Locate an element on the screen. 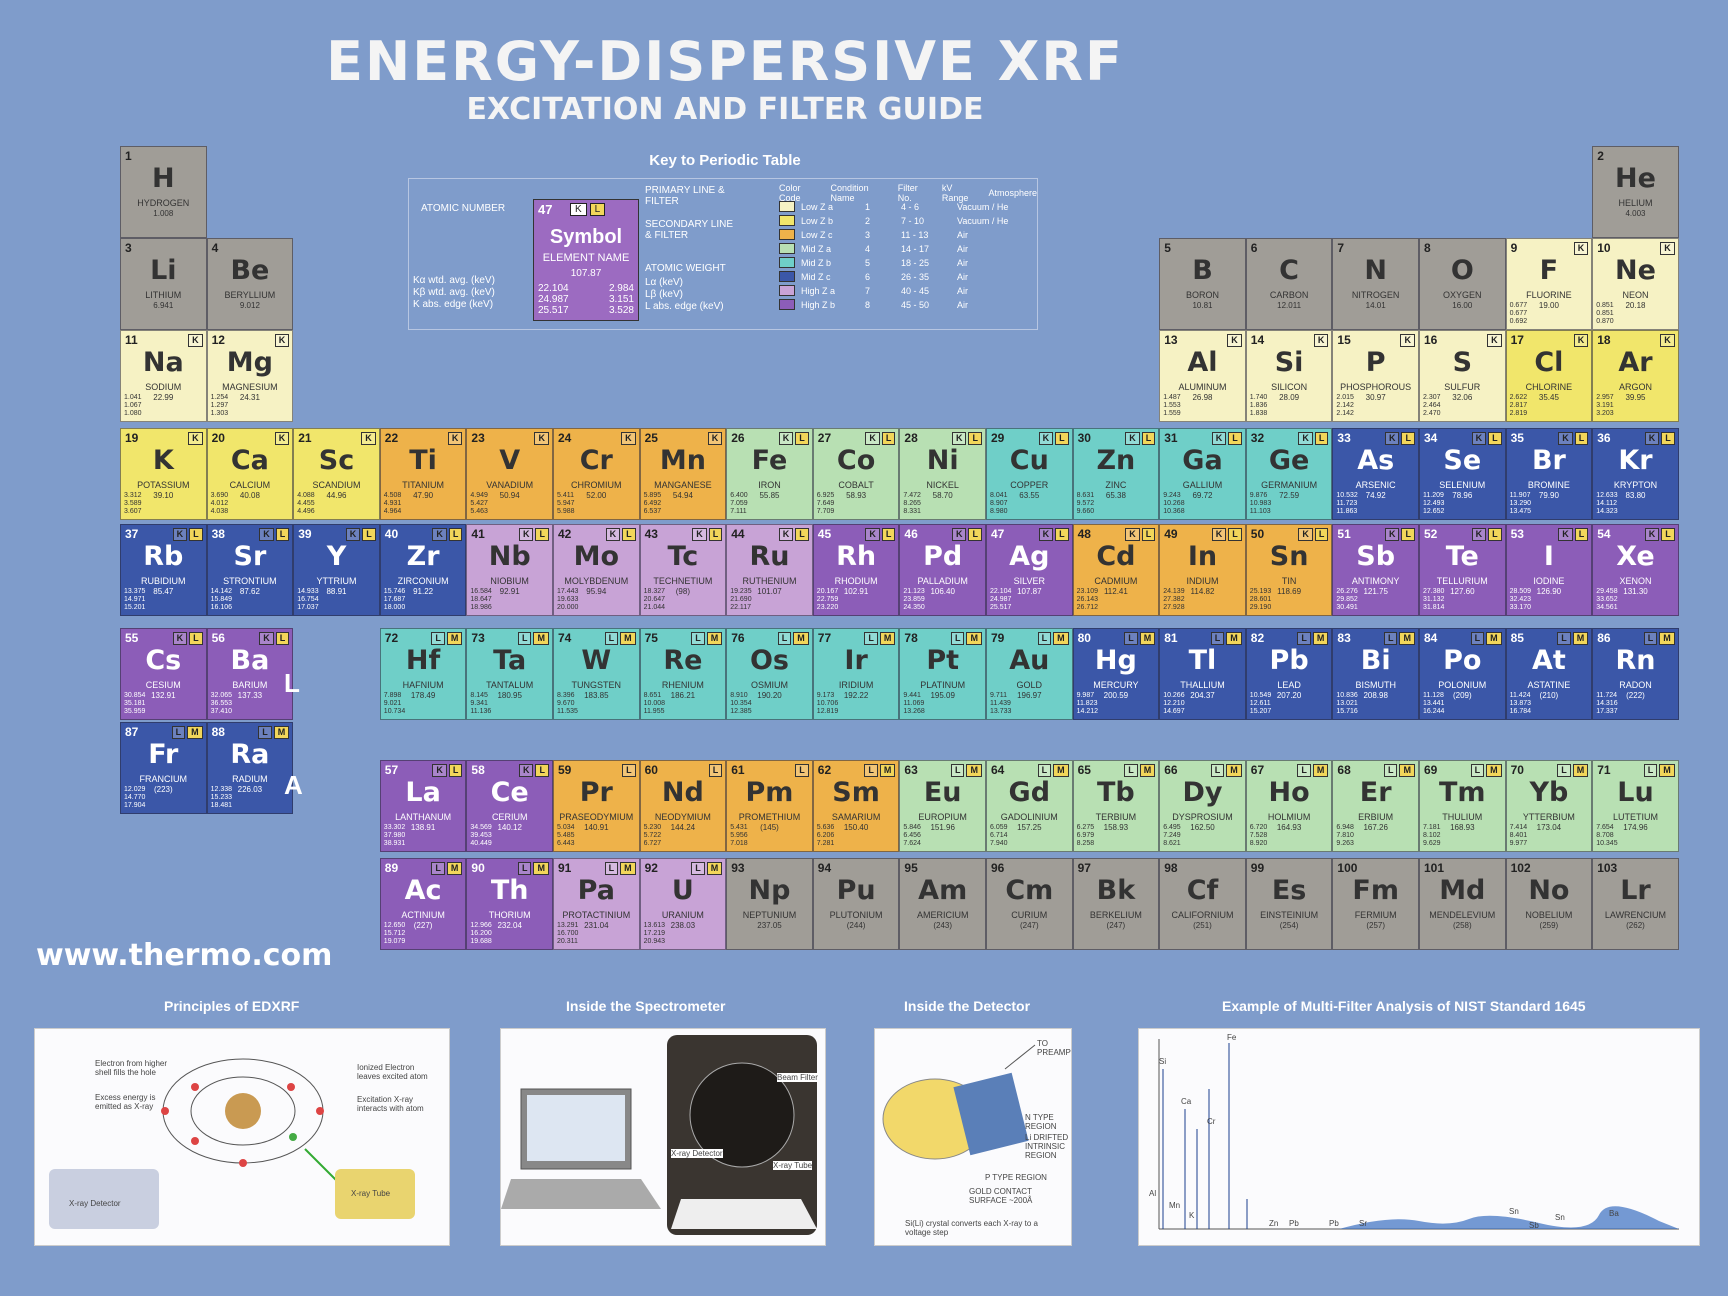 The width and height of the screenshot is (1728, 1296). element-number: 19 is located at coordinates (132, 438).